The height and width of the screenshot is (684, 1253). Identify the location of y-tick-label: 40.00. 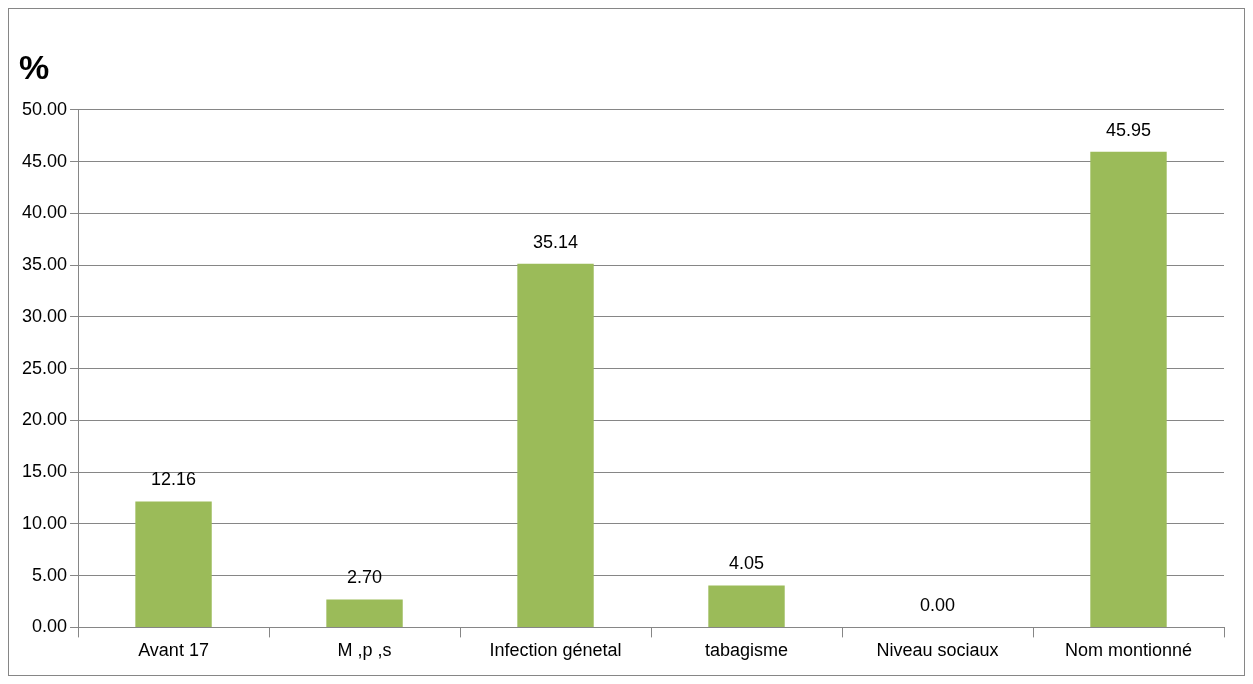
(45, 212).